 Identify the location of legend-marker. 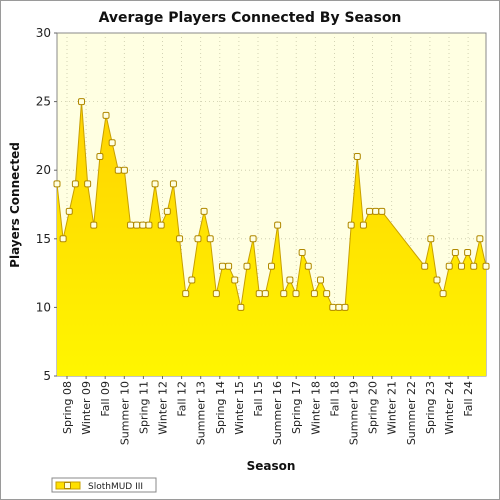
(67, 485).